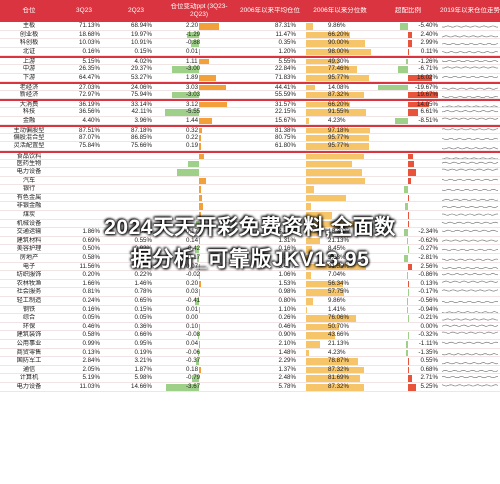 This screenshot has width=500, height=484. Describe the element at coordinates (199, 104) in the screenshot. I see `change-cell: 3.12` at that location.